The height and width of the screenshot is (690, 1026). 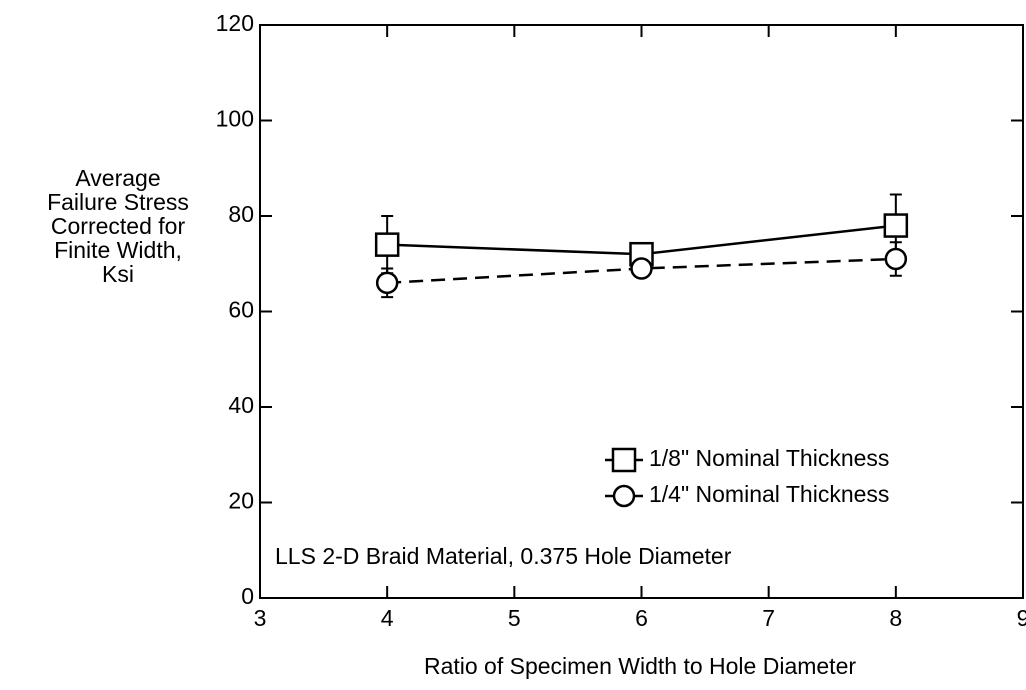 I want to click on y-axis-label: Average, so click(x=117, y=178).